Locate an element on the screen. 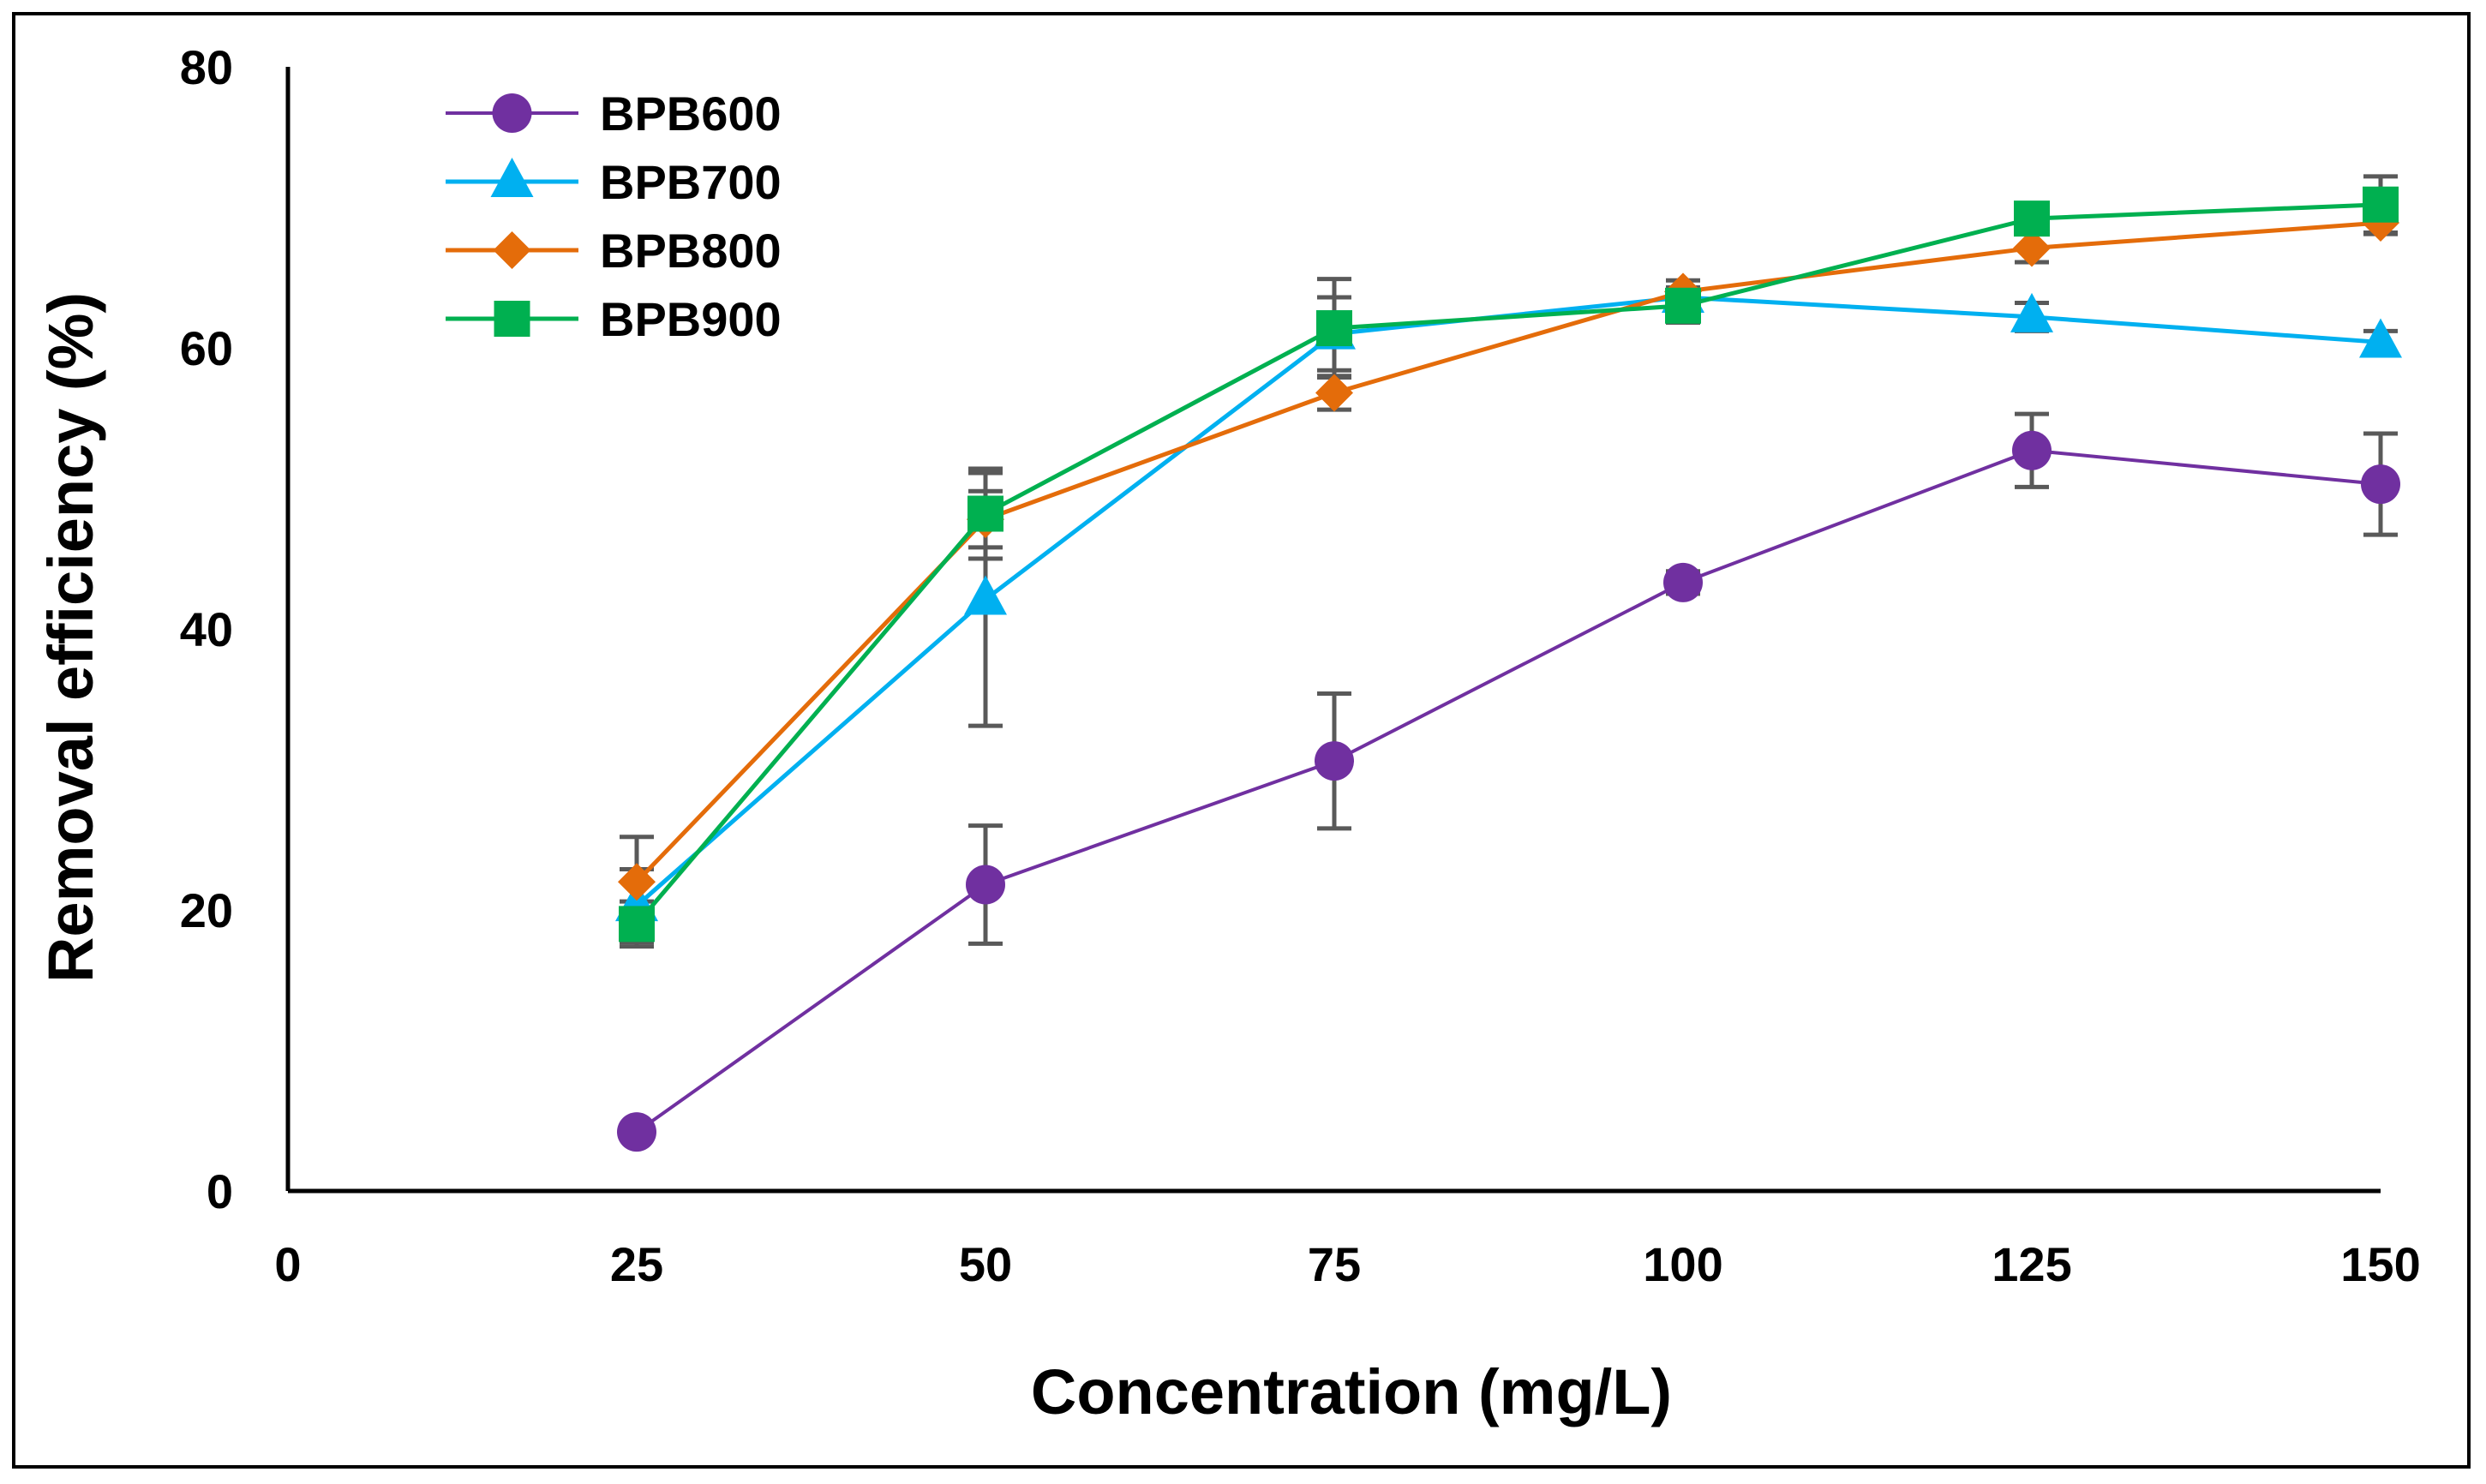  x-axis-title: Concentration (mg/L) is located at coordinates (1351, 1391).